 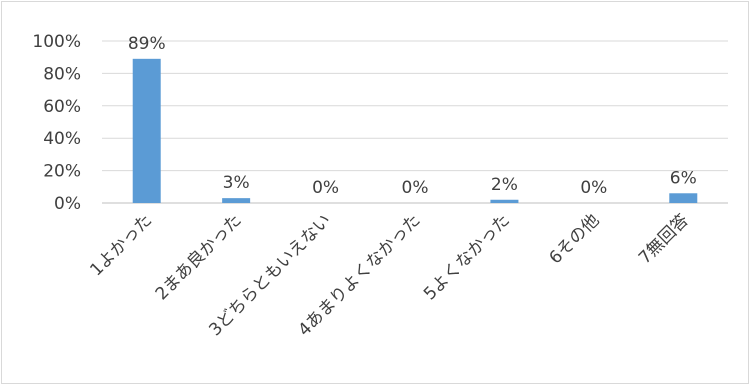 What do you see at coordinates (199, 257) in the screenshot?
I see `x-category-label: 2まあ良かった` at bounding box center [199, 257].